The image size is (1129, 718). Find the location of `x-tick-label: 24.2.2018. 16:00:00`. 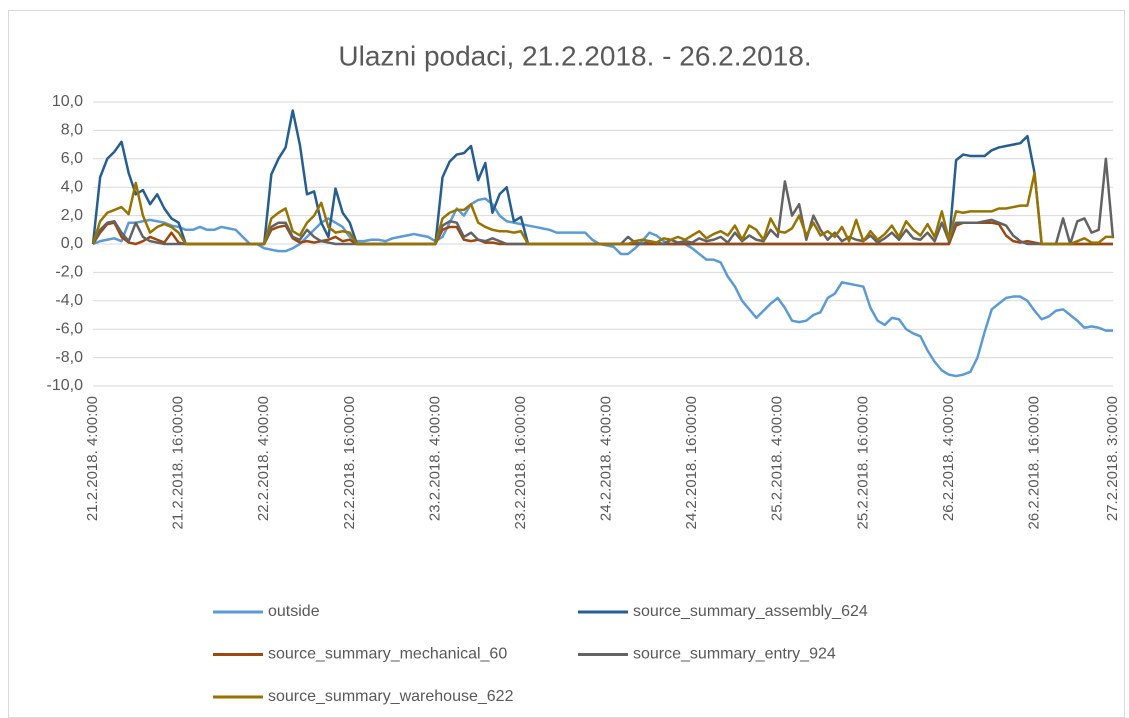

x-tick-label: 24.2.2018. 16:00:00 is located at coordinates (691, 462).